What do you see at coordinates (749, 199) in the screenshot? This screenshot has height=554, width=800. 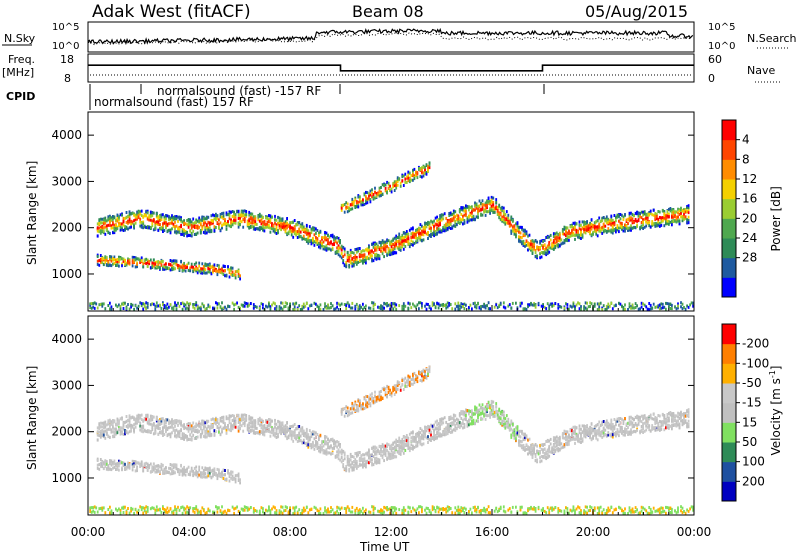 I see `colorbar-label: 16` at bounding box center [749, 199].